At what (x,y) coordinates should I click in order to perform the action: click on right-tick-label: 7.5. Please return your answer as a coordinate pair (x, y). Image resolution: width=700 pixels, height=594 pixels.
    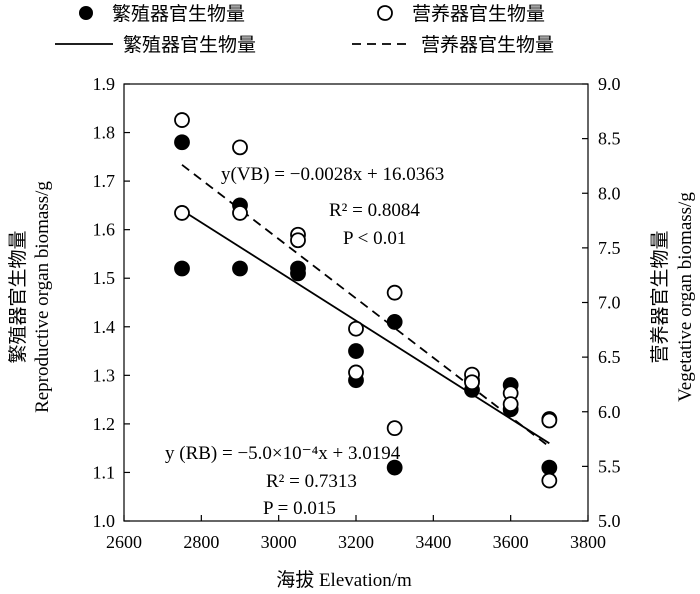
    Looking at the image, I should click on (609, 248).